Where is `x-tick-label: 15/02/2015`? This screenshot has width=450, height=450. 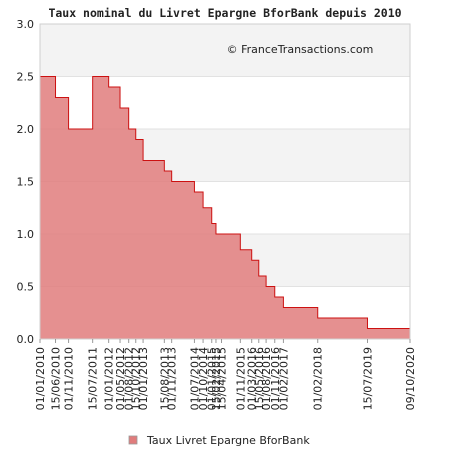
x-tick-label: 15/02/2015 is located at coordinates (216, 378).